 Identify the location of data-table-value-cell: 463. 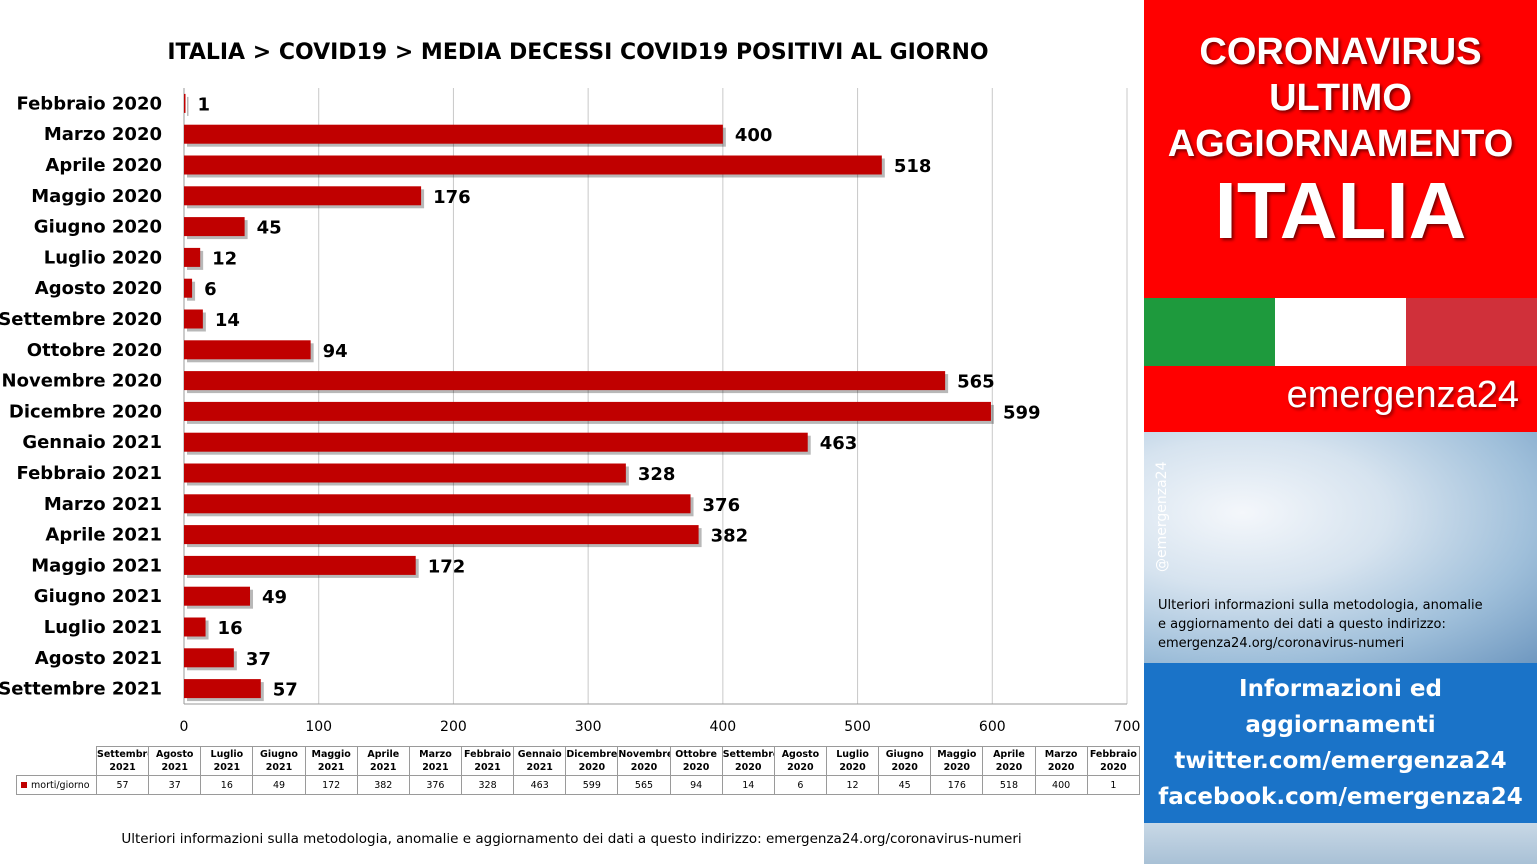
(540, 785).